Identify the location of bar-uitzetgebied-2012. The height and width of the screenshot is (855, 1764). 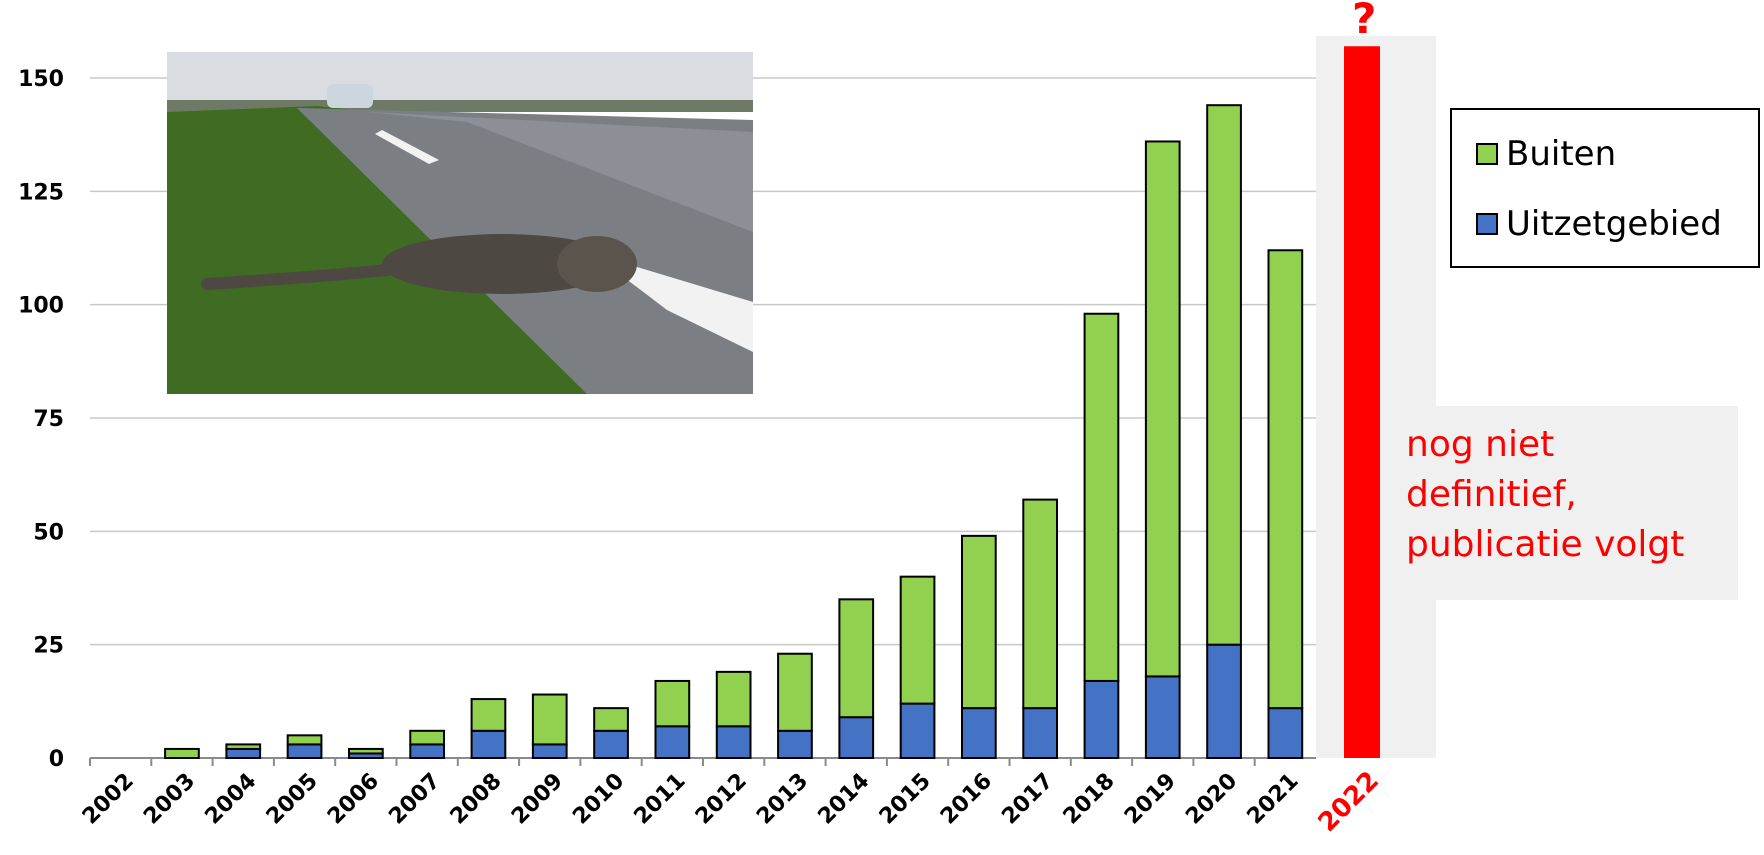
(733, 742).